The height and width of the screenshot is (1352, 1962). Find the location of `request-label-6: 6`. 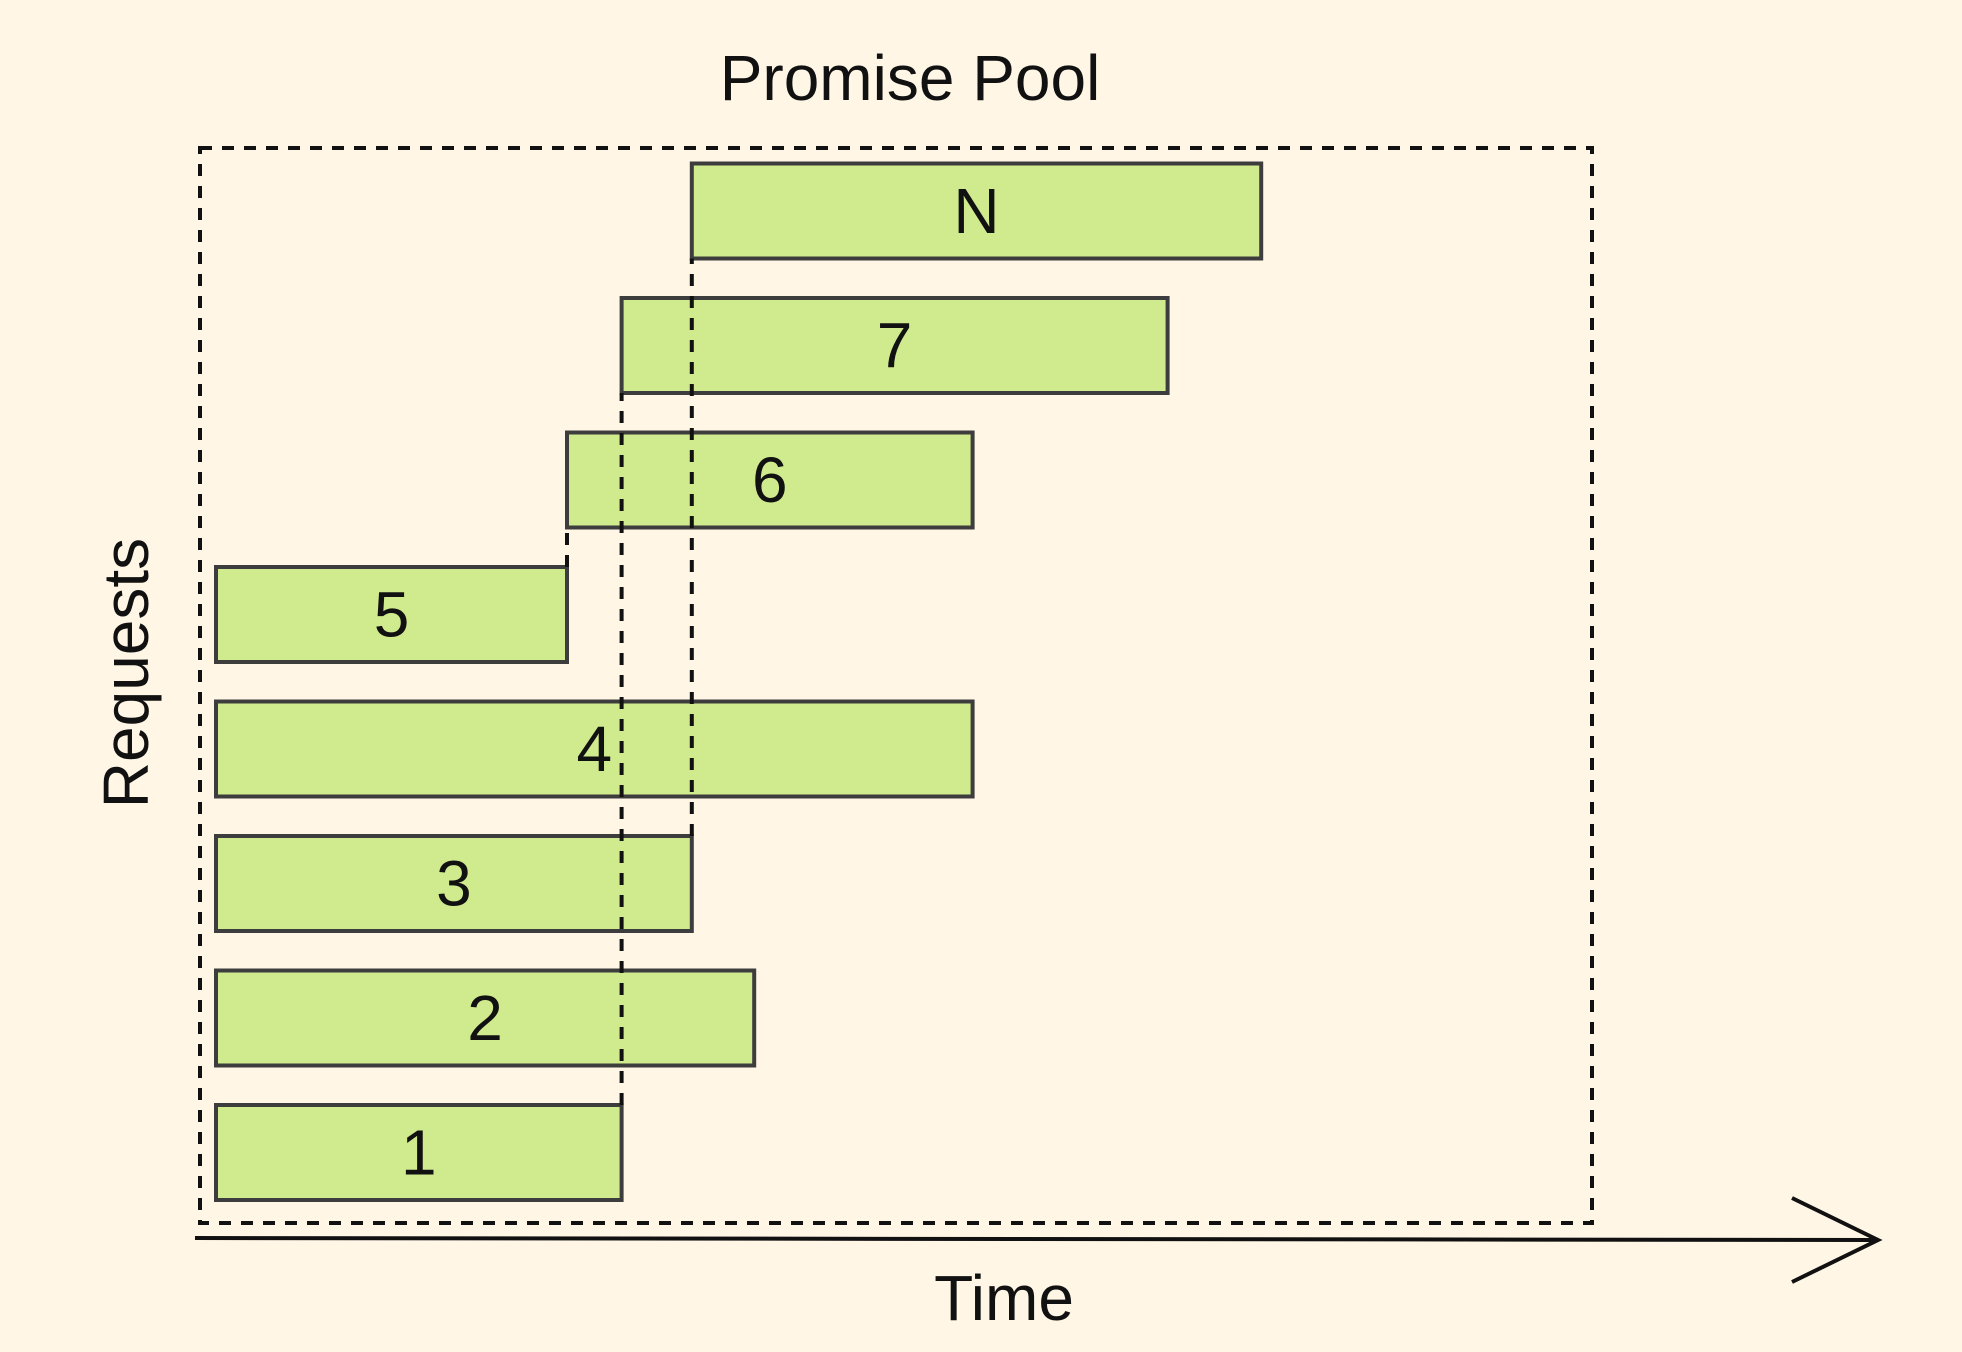

request-label-6: 6 is located at coordinates (770, 480).